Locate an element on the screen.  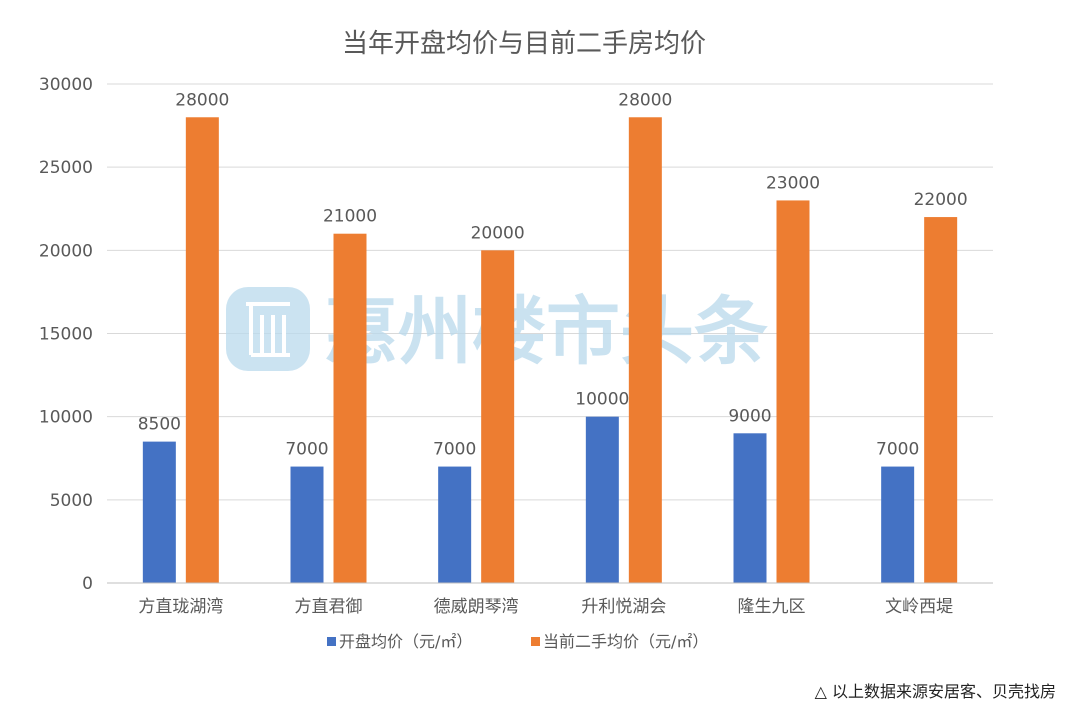
y-tick-label: 20000 is located at coordinates (66, 251).